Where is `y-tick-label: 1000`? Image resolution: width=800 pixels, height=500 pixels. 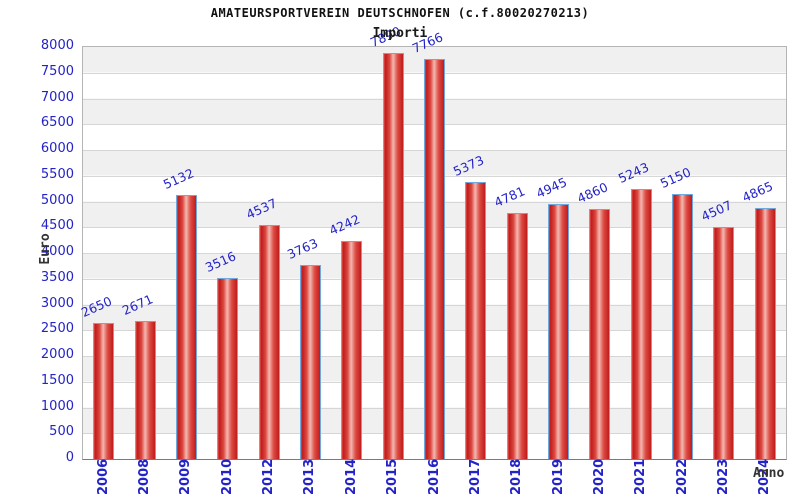
y-tick-label: 1000 is located at coordinates (57, 406).